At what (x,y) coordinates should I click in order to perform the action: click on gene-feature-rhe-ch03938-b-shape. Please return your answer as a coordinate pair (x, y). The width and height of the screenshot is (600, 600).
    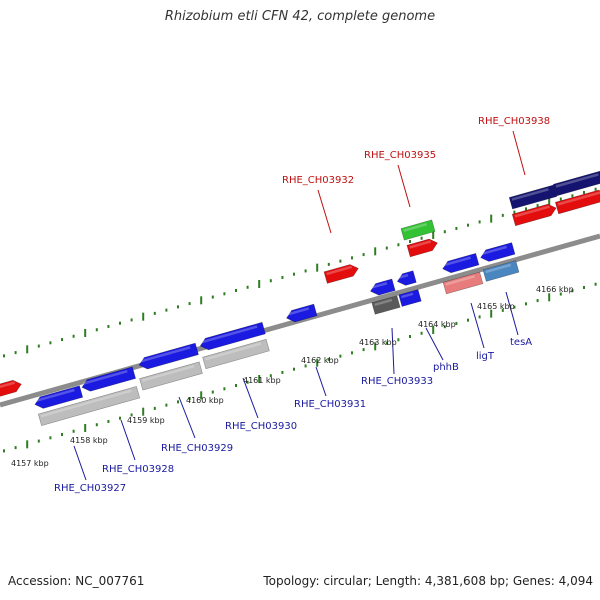
    Looking at the image, I should click on (576, 183).